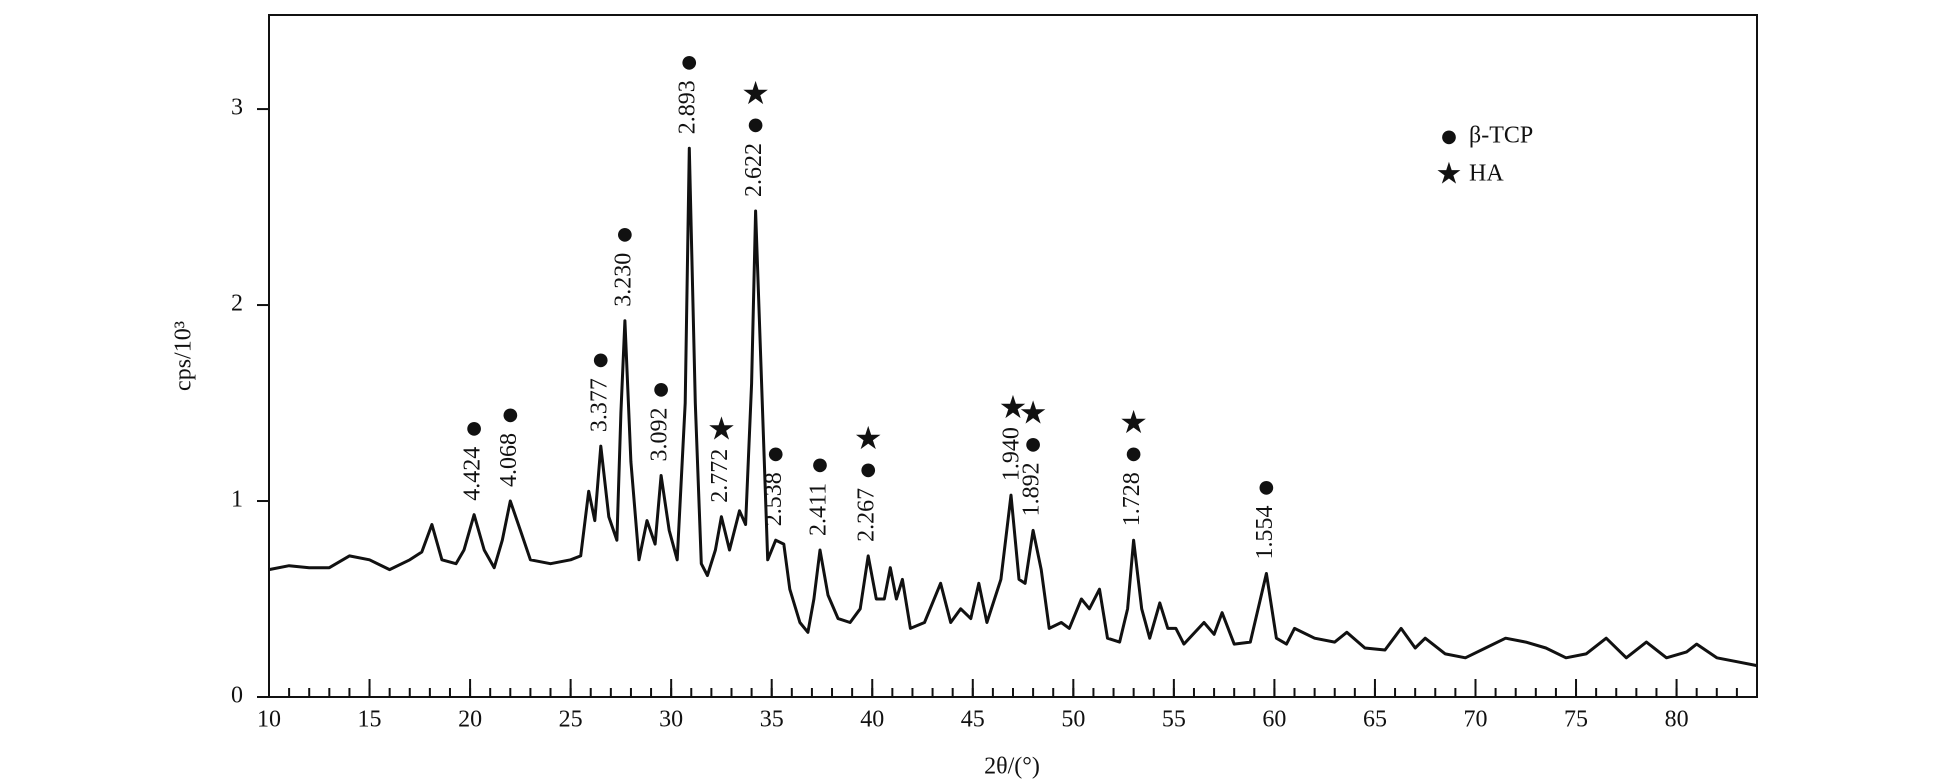 The width and height of the screenshot is (1936, 783). I want to click on peak-label: 2.772, so click(720, 476).